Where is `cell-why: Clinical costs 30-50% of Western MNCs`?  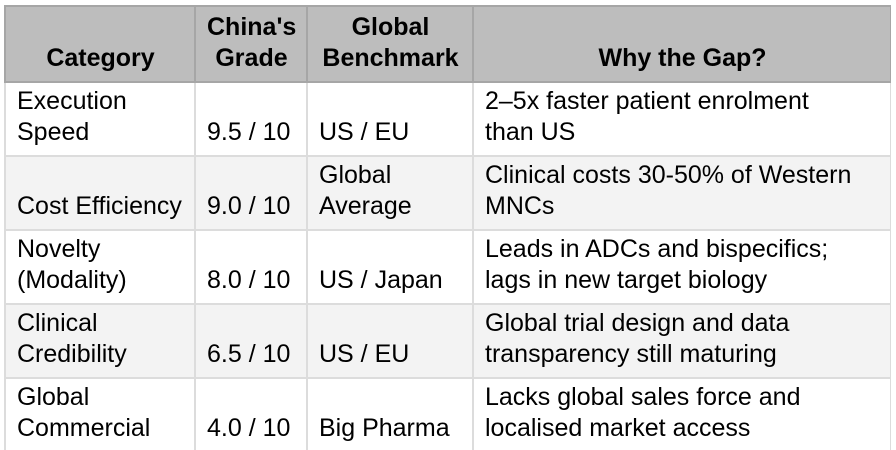
cell-why: Clinical costs 30-50% of Western MNCs is located at coordinates (681, 193).